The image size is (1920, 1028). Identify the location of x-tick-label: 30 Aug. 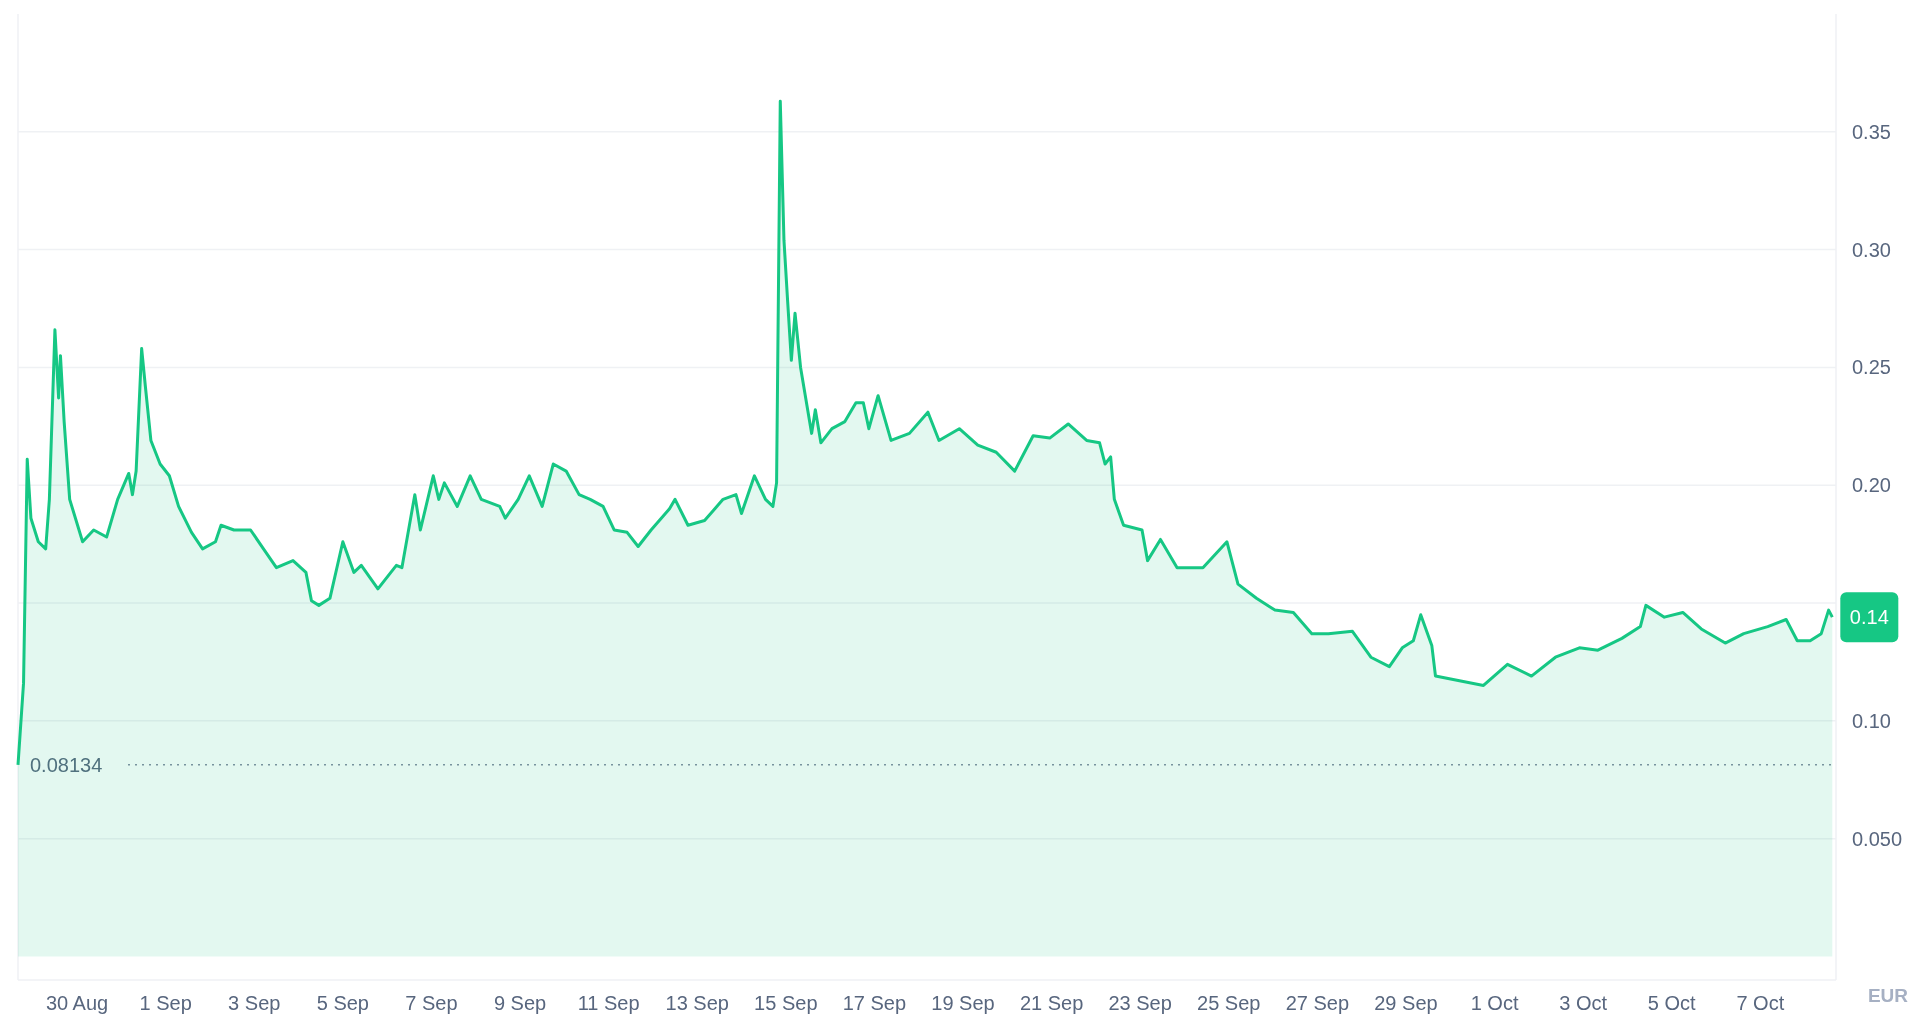
(77, 1003).